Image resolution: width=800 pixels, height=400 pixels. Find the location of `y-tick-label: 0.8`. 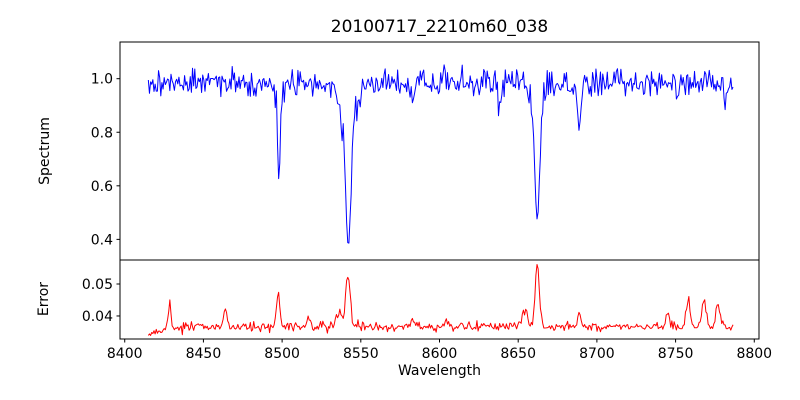

y-tick-label: 0.8 is located at coordinates (102, 133).